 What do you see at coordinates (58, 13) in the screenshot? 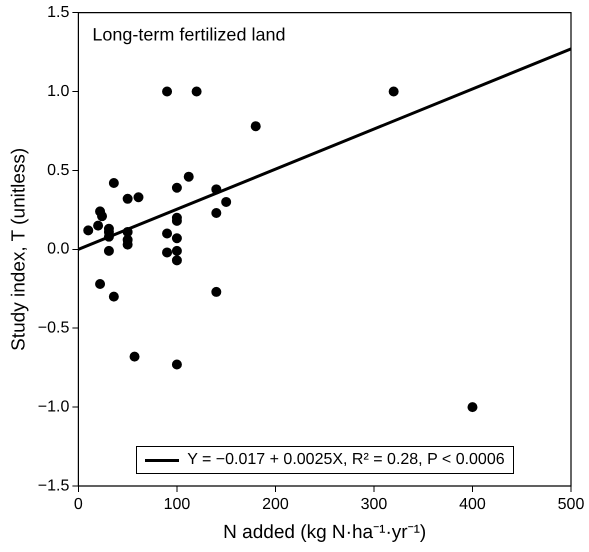
I see `y-tick-label: 1.5` at bounding box center [58, 13].